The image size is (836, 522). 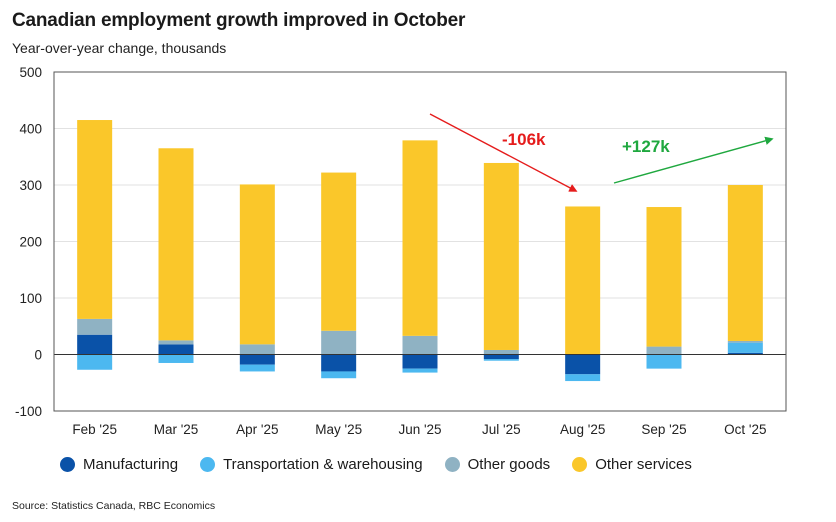 I want to click on legend-item-manufacturing: Manufacturing, so click(x=119, y=464).